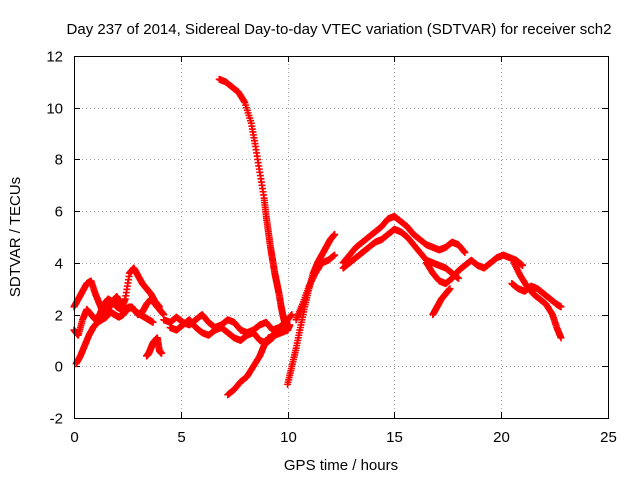 This screenshot has height=480, width=640. What do you see at coordinates (181, 437) in the screenshot?
I see `x-tick-label: 5` at bounding box center [181, 437].